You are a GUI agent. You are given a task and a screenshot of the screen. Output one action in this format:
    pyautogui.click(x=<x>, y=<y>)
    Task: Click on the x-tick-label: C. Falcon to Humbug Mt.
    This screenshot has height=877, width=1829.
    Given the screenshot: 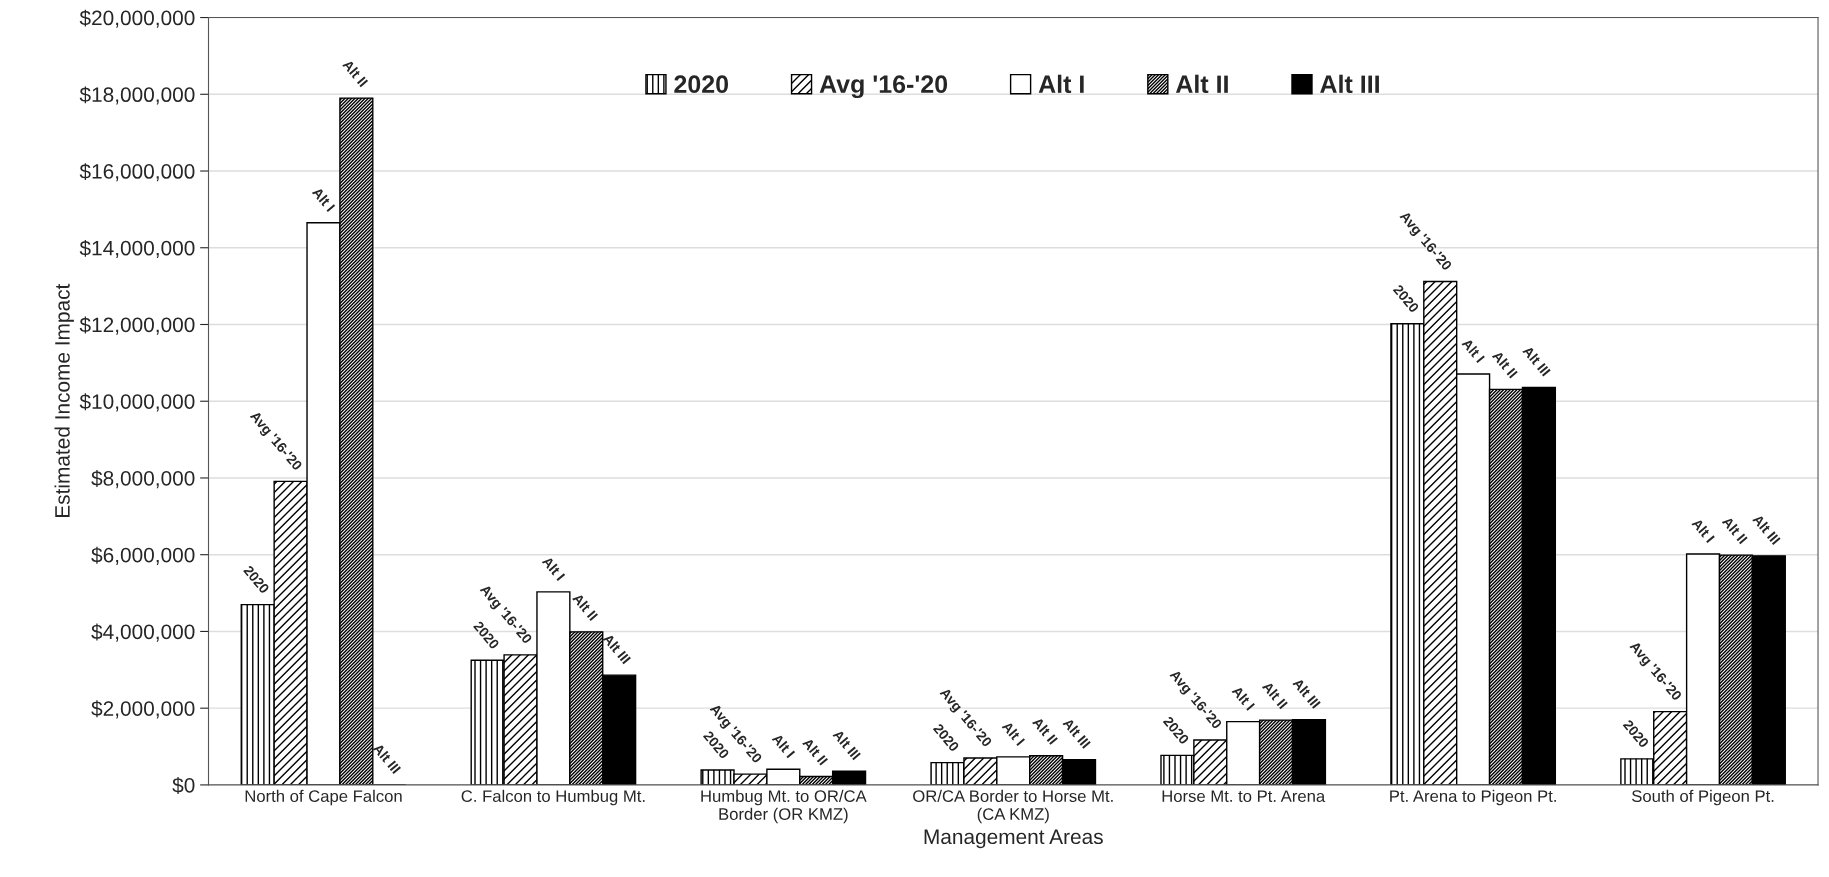 What is the action you would take?
    pyautogui.click(x=553, y=797)
    